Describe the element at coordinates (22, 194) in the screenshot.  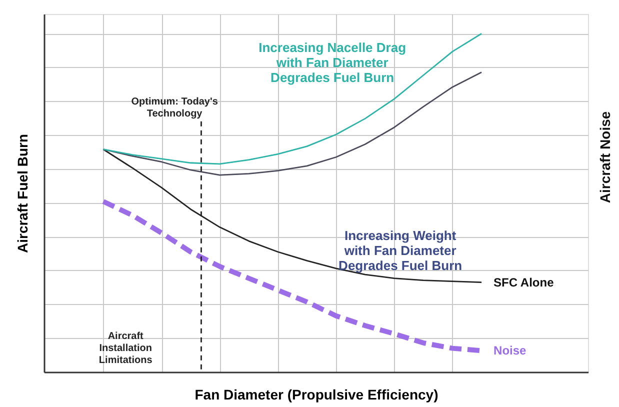
I see `y-axis-title: Aircraft Fuel Burn` at that location.